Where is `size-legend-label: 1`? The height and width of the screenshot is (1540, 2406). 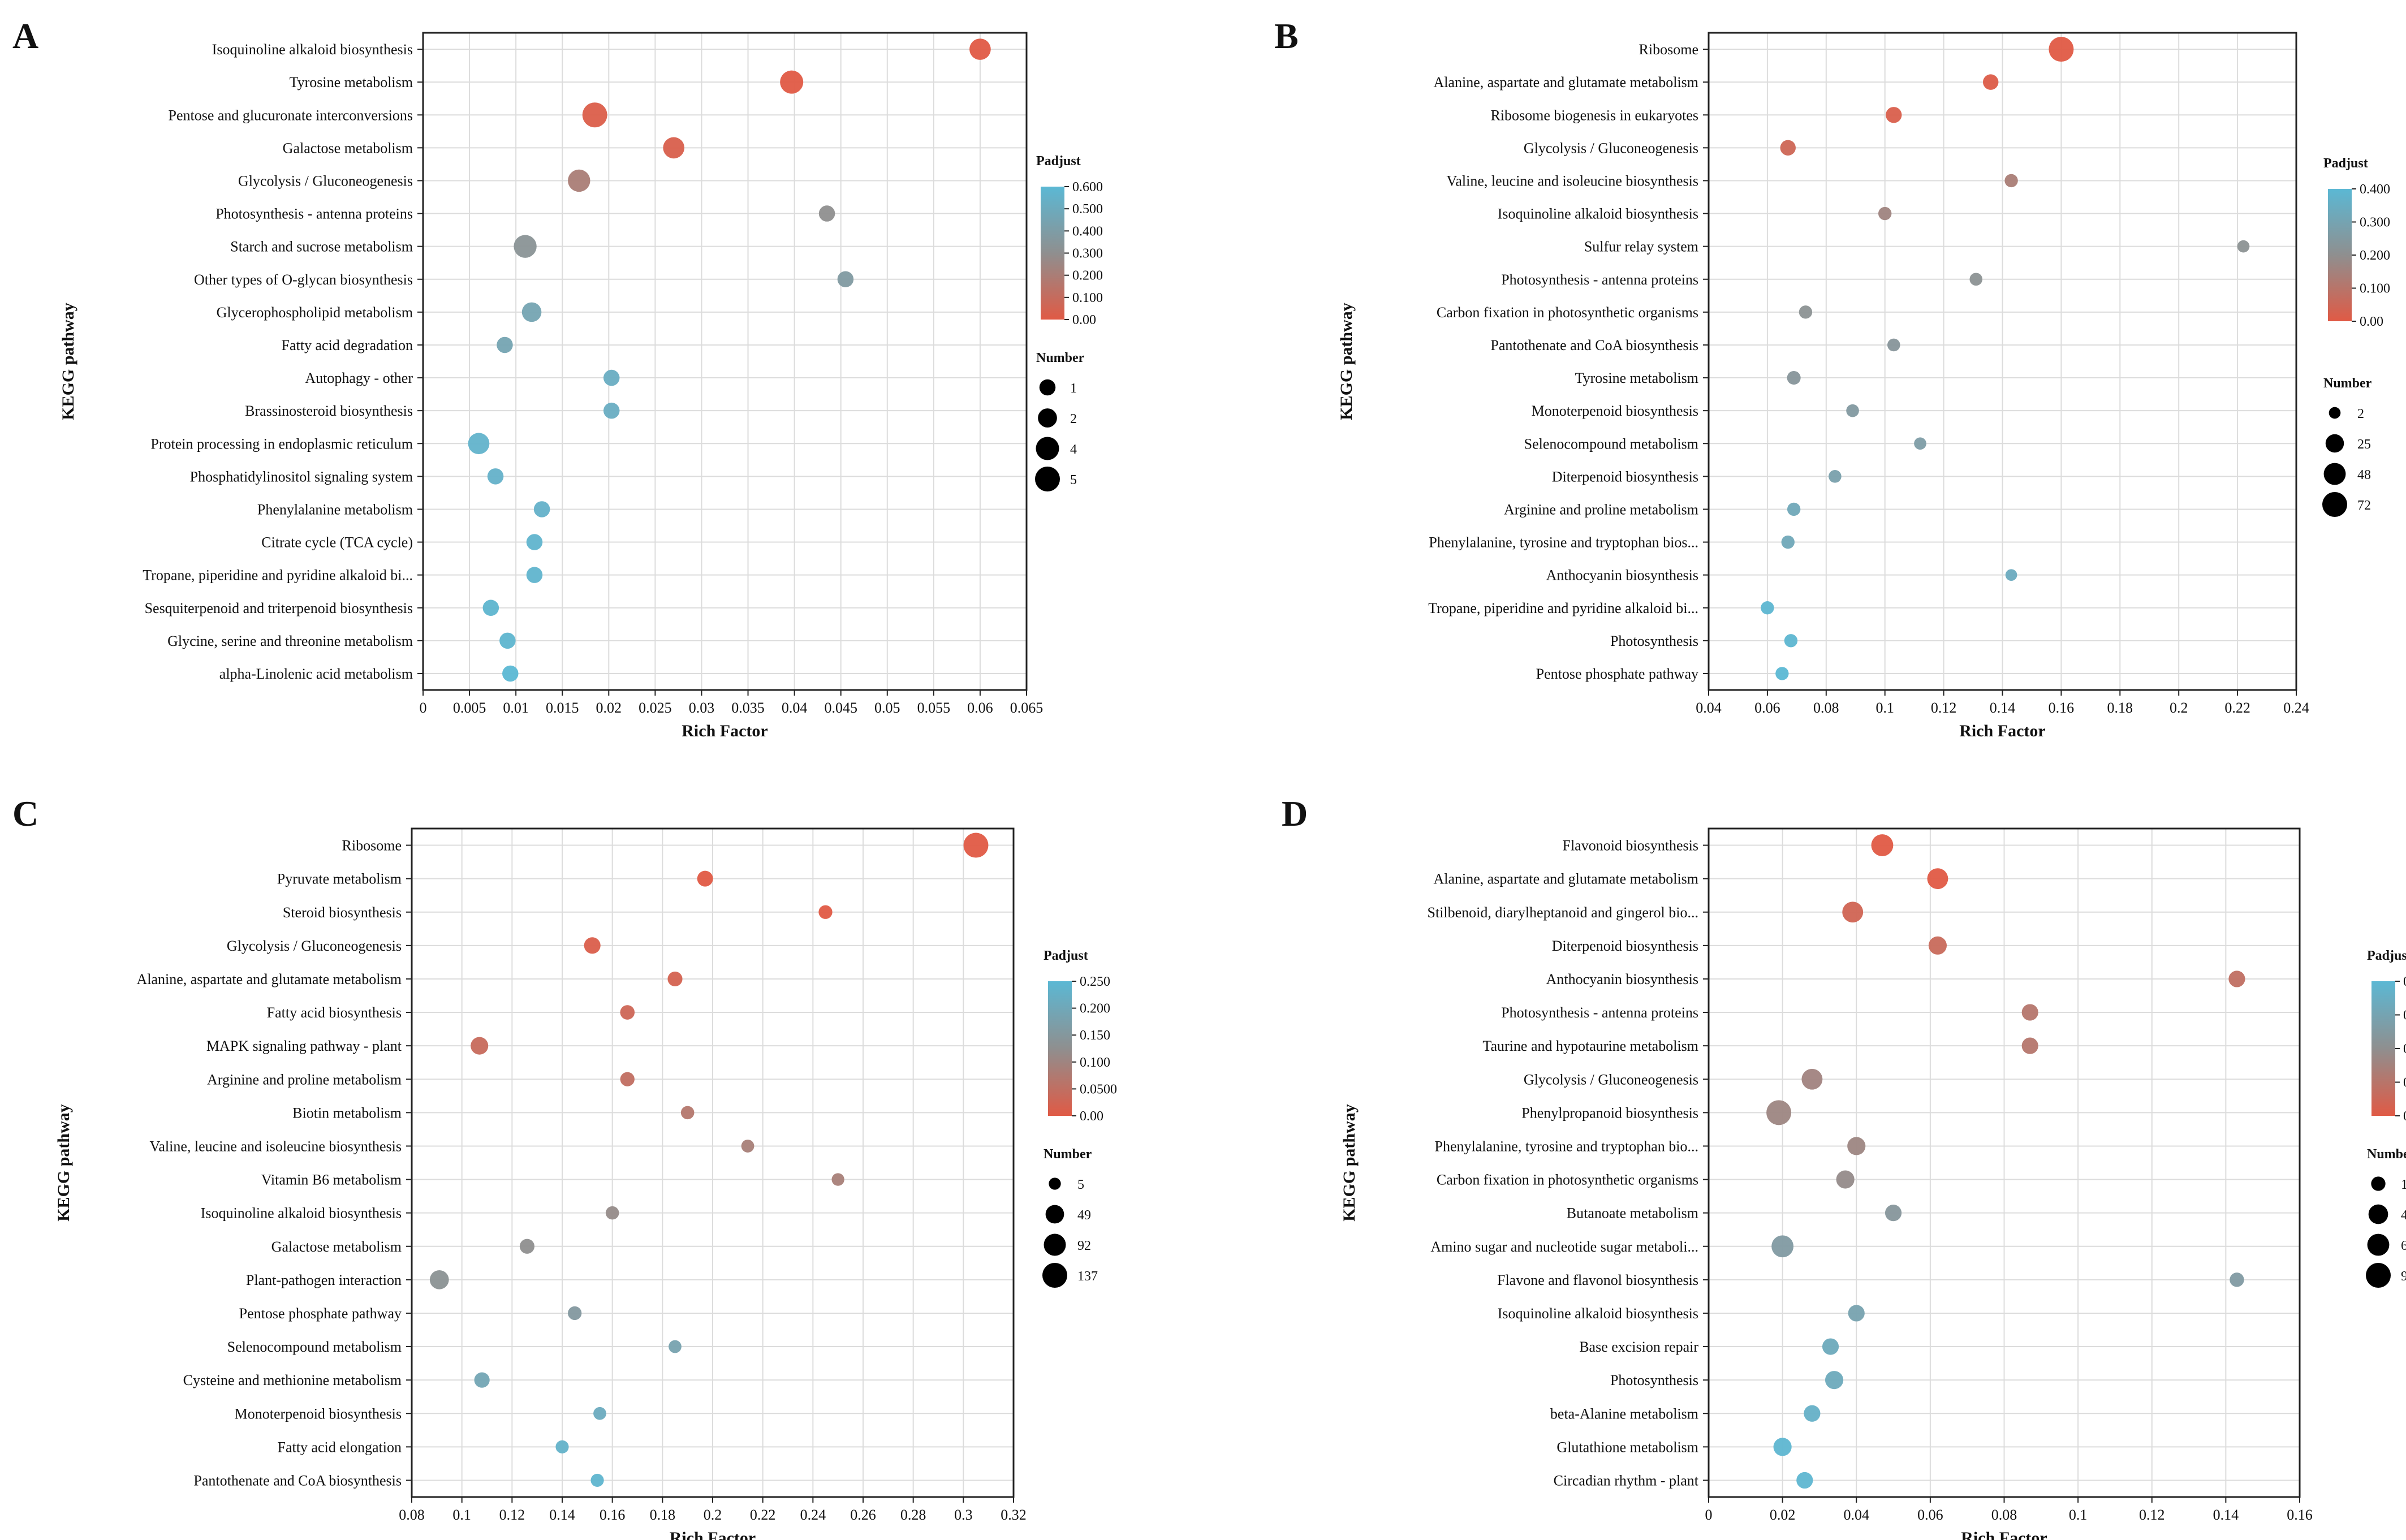
size-legend-label: 1 is located at coordinates (1073, 388).